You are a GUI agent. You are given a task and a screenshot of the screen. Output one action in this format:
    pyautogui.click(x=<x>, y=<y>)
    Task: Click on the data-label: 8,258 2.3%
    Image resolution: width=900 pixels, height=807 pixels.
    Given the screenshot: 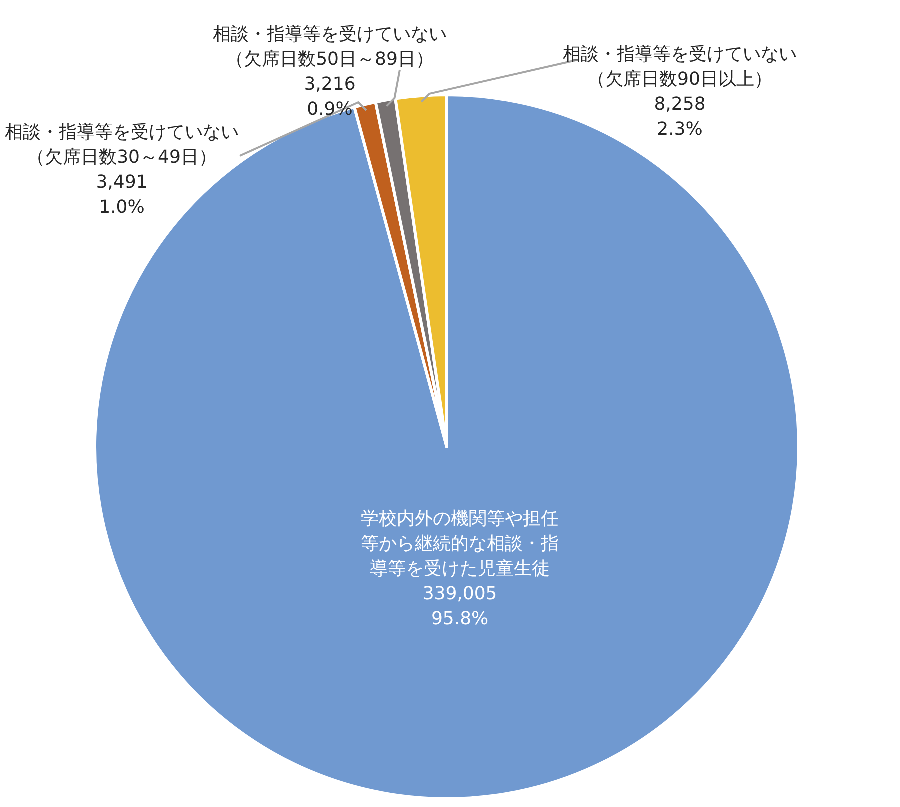 What is the action you would take?
    pyautogui.click(x=680, y=117)
    